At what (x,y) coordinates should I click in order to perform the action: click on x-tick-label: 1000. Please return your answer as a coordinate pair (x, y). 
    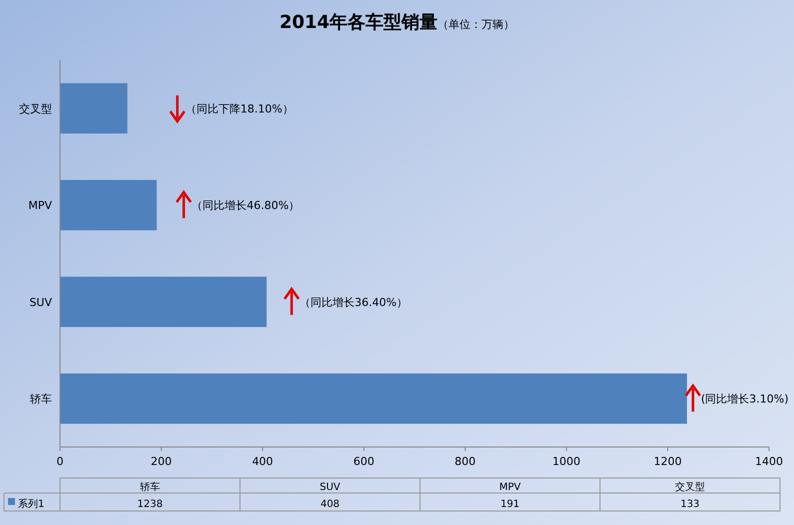
    Looking at the image, I should click on (566, 461).